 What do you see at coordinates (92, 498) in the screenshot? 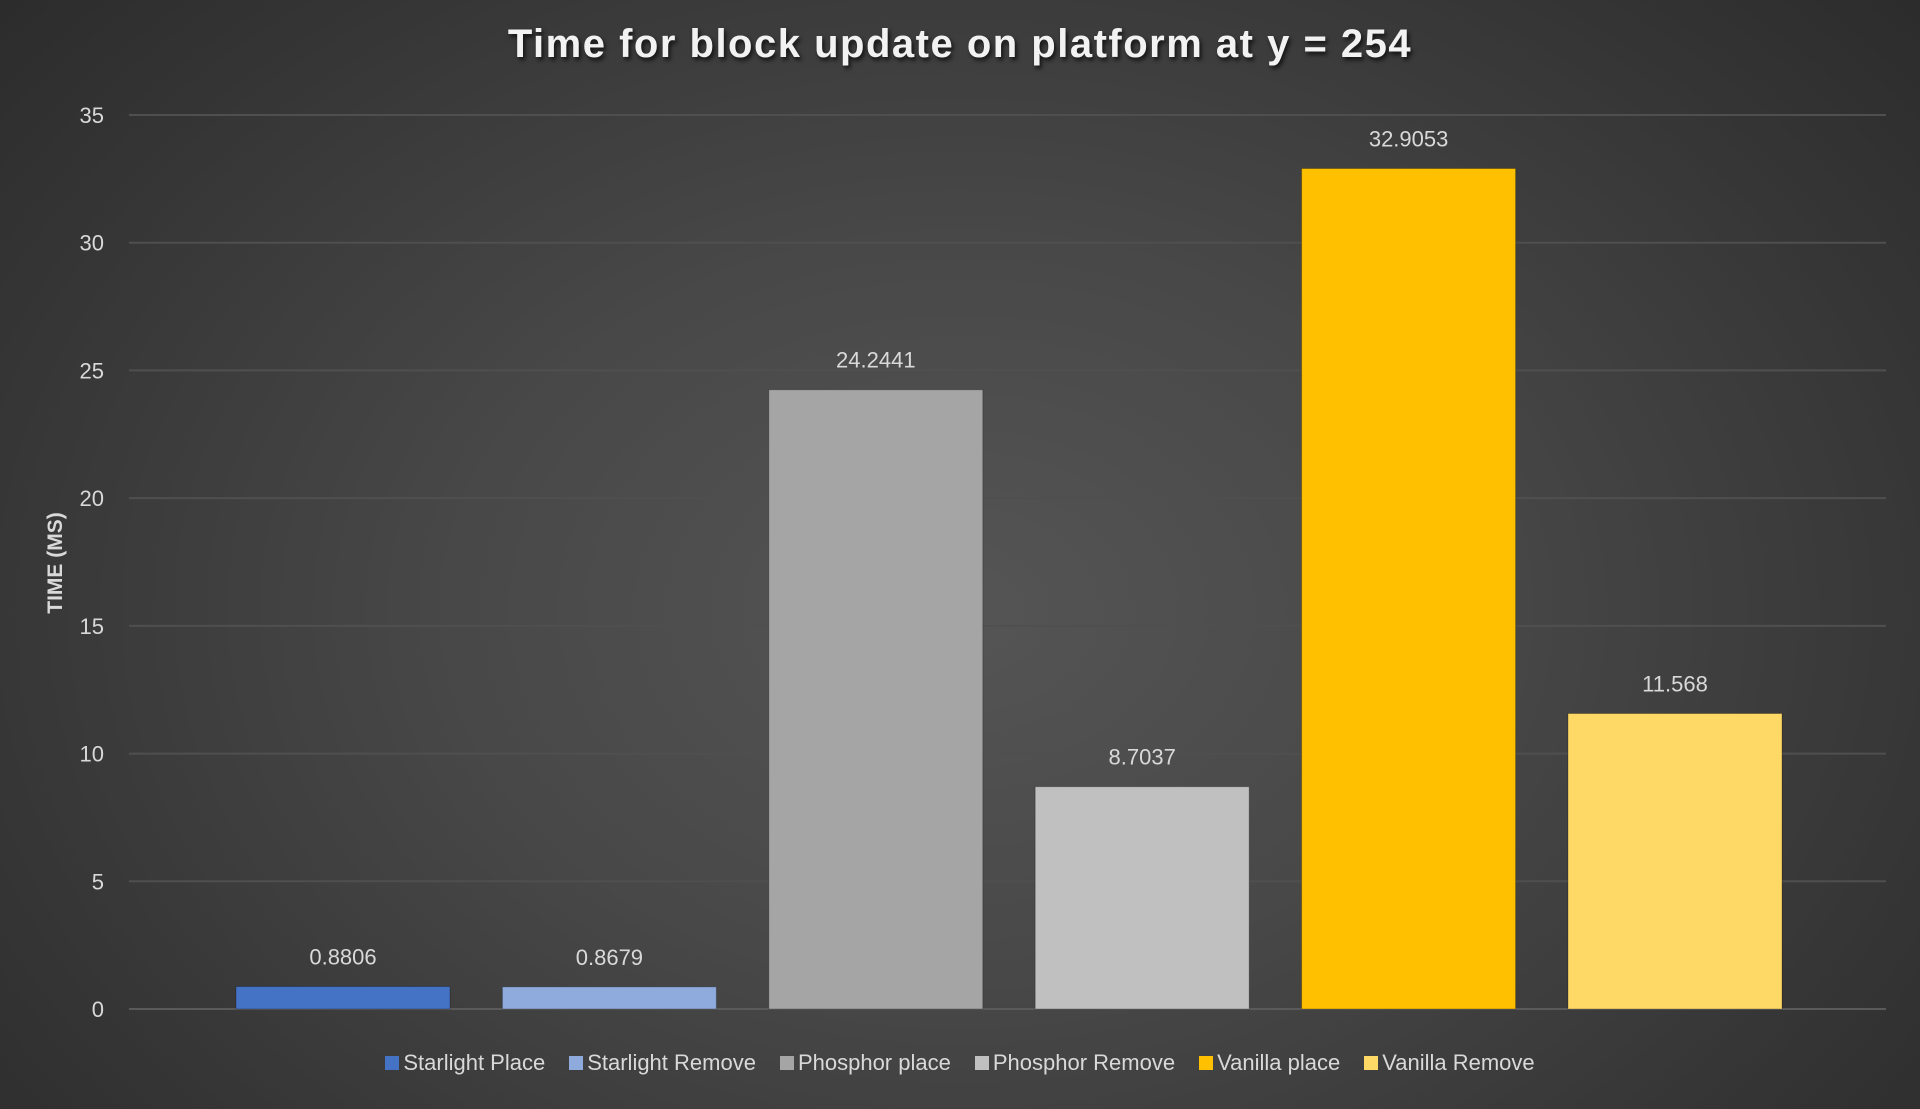
I see `y-tick-label: 20` at bounding box center [92, 498].